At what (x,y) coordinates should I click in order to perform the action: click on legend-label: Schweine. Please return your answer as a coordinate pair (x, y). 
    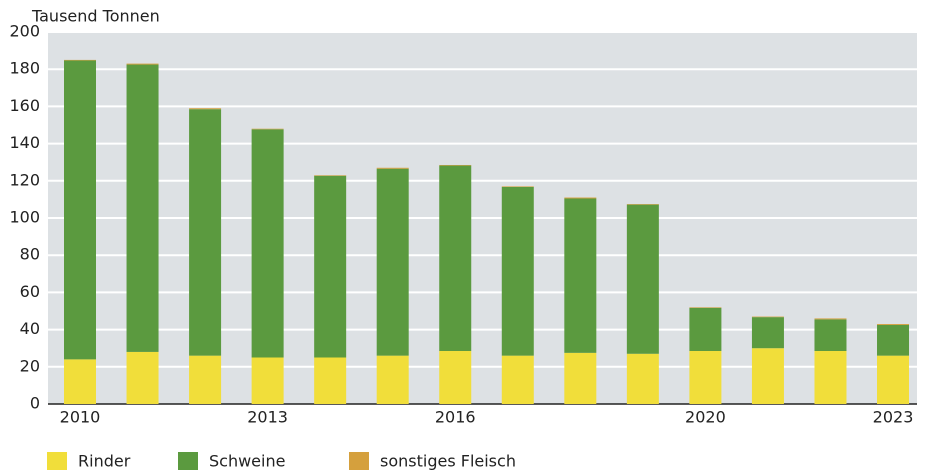
    Looking at the image, I should click on (247, 461).